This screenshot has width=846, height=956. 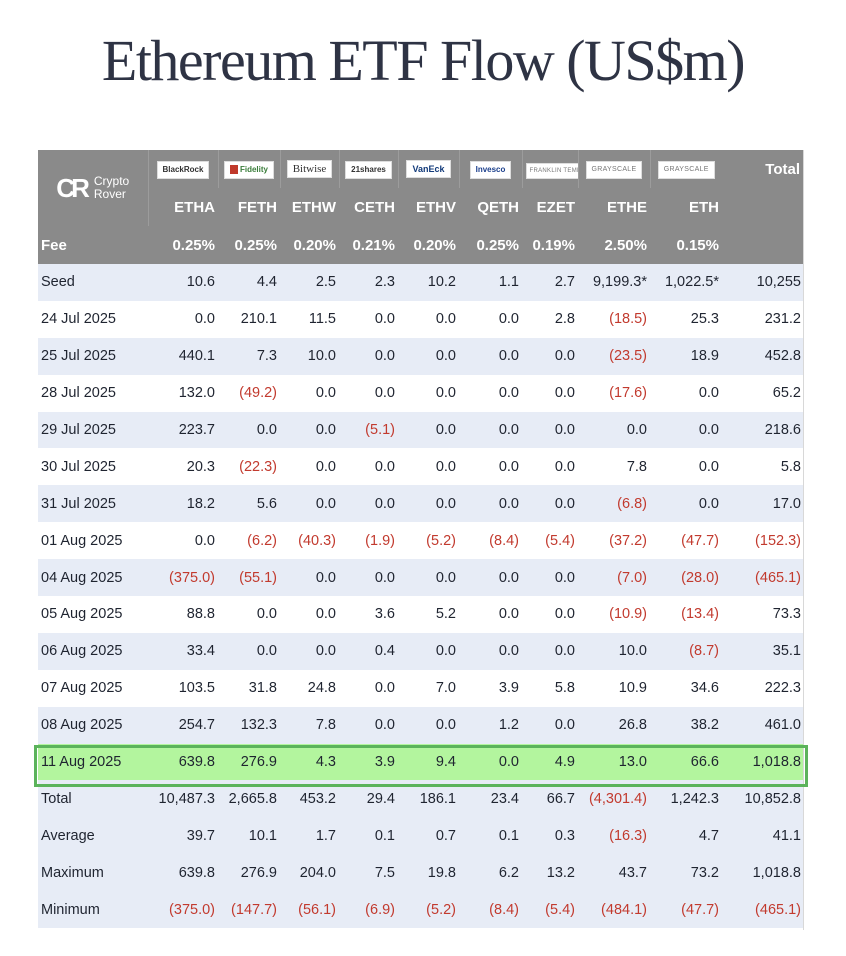 I want to click on flow-value-cell: 7.8, so click(x=309, y=725).